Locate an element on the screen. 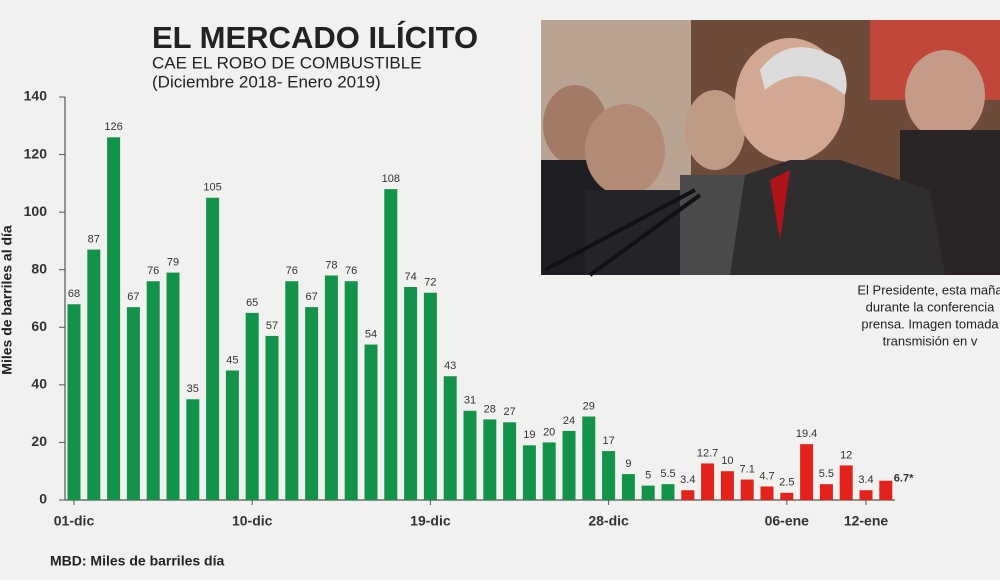 The image size is (1000, 580). value-label: 57 is located at coordinates (272, 326).